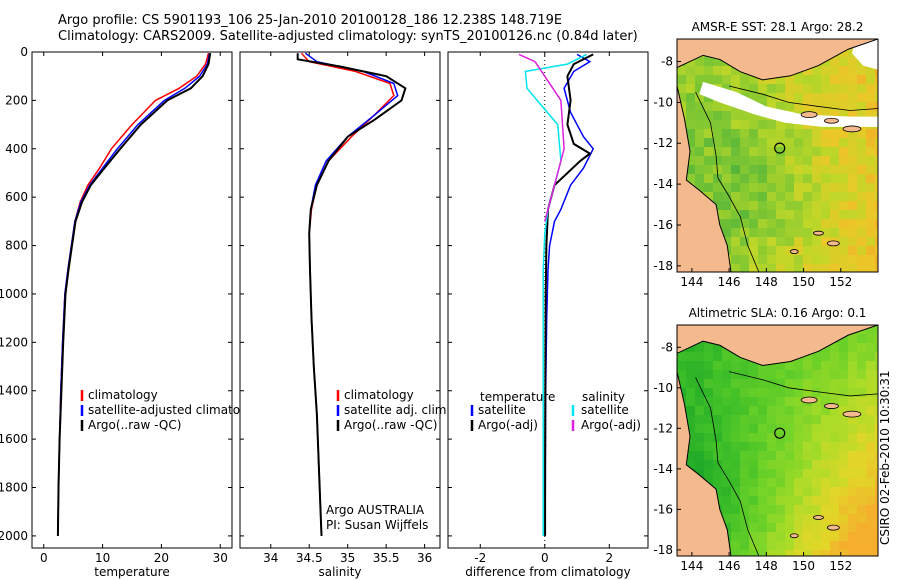 Image resolution: width=900 pixels, height=580 pixels. What do you see at coordinates (840, 566) in the screenshot?
I see `map-x-tick-label: 152` at bounding box center [840, 566].